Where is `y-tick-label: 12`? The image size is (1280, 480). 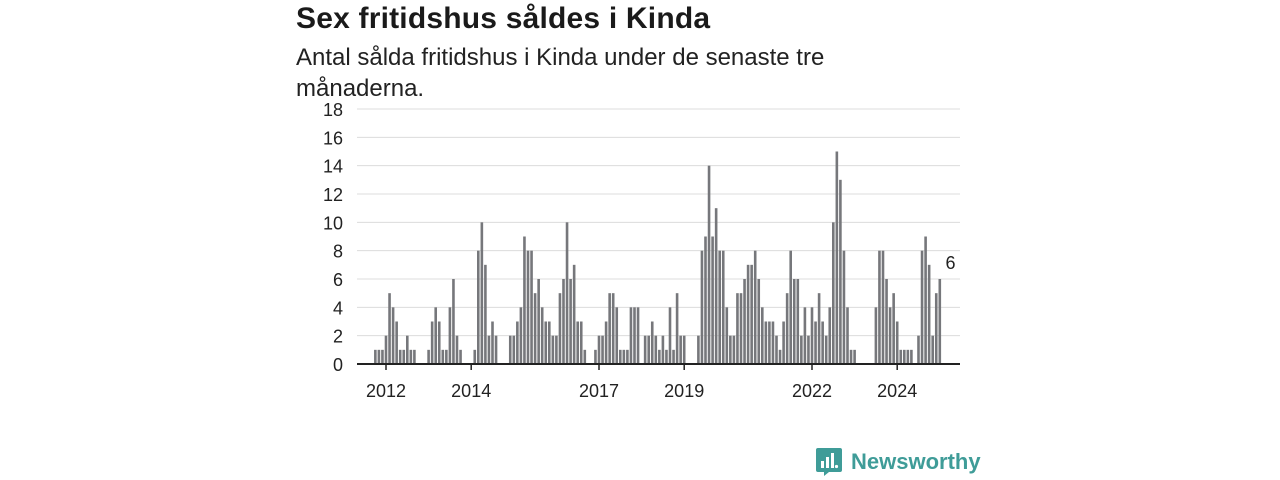 y-tick-label: 12 is located at coordinates (333, 195).